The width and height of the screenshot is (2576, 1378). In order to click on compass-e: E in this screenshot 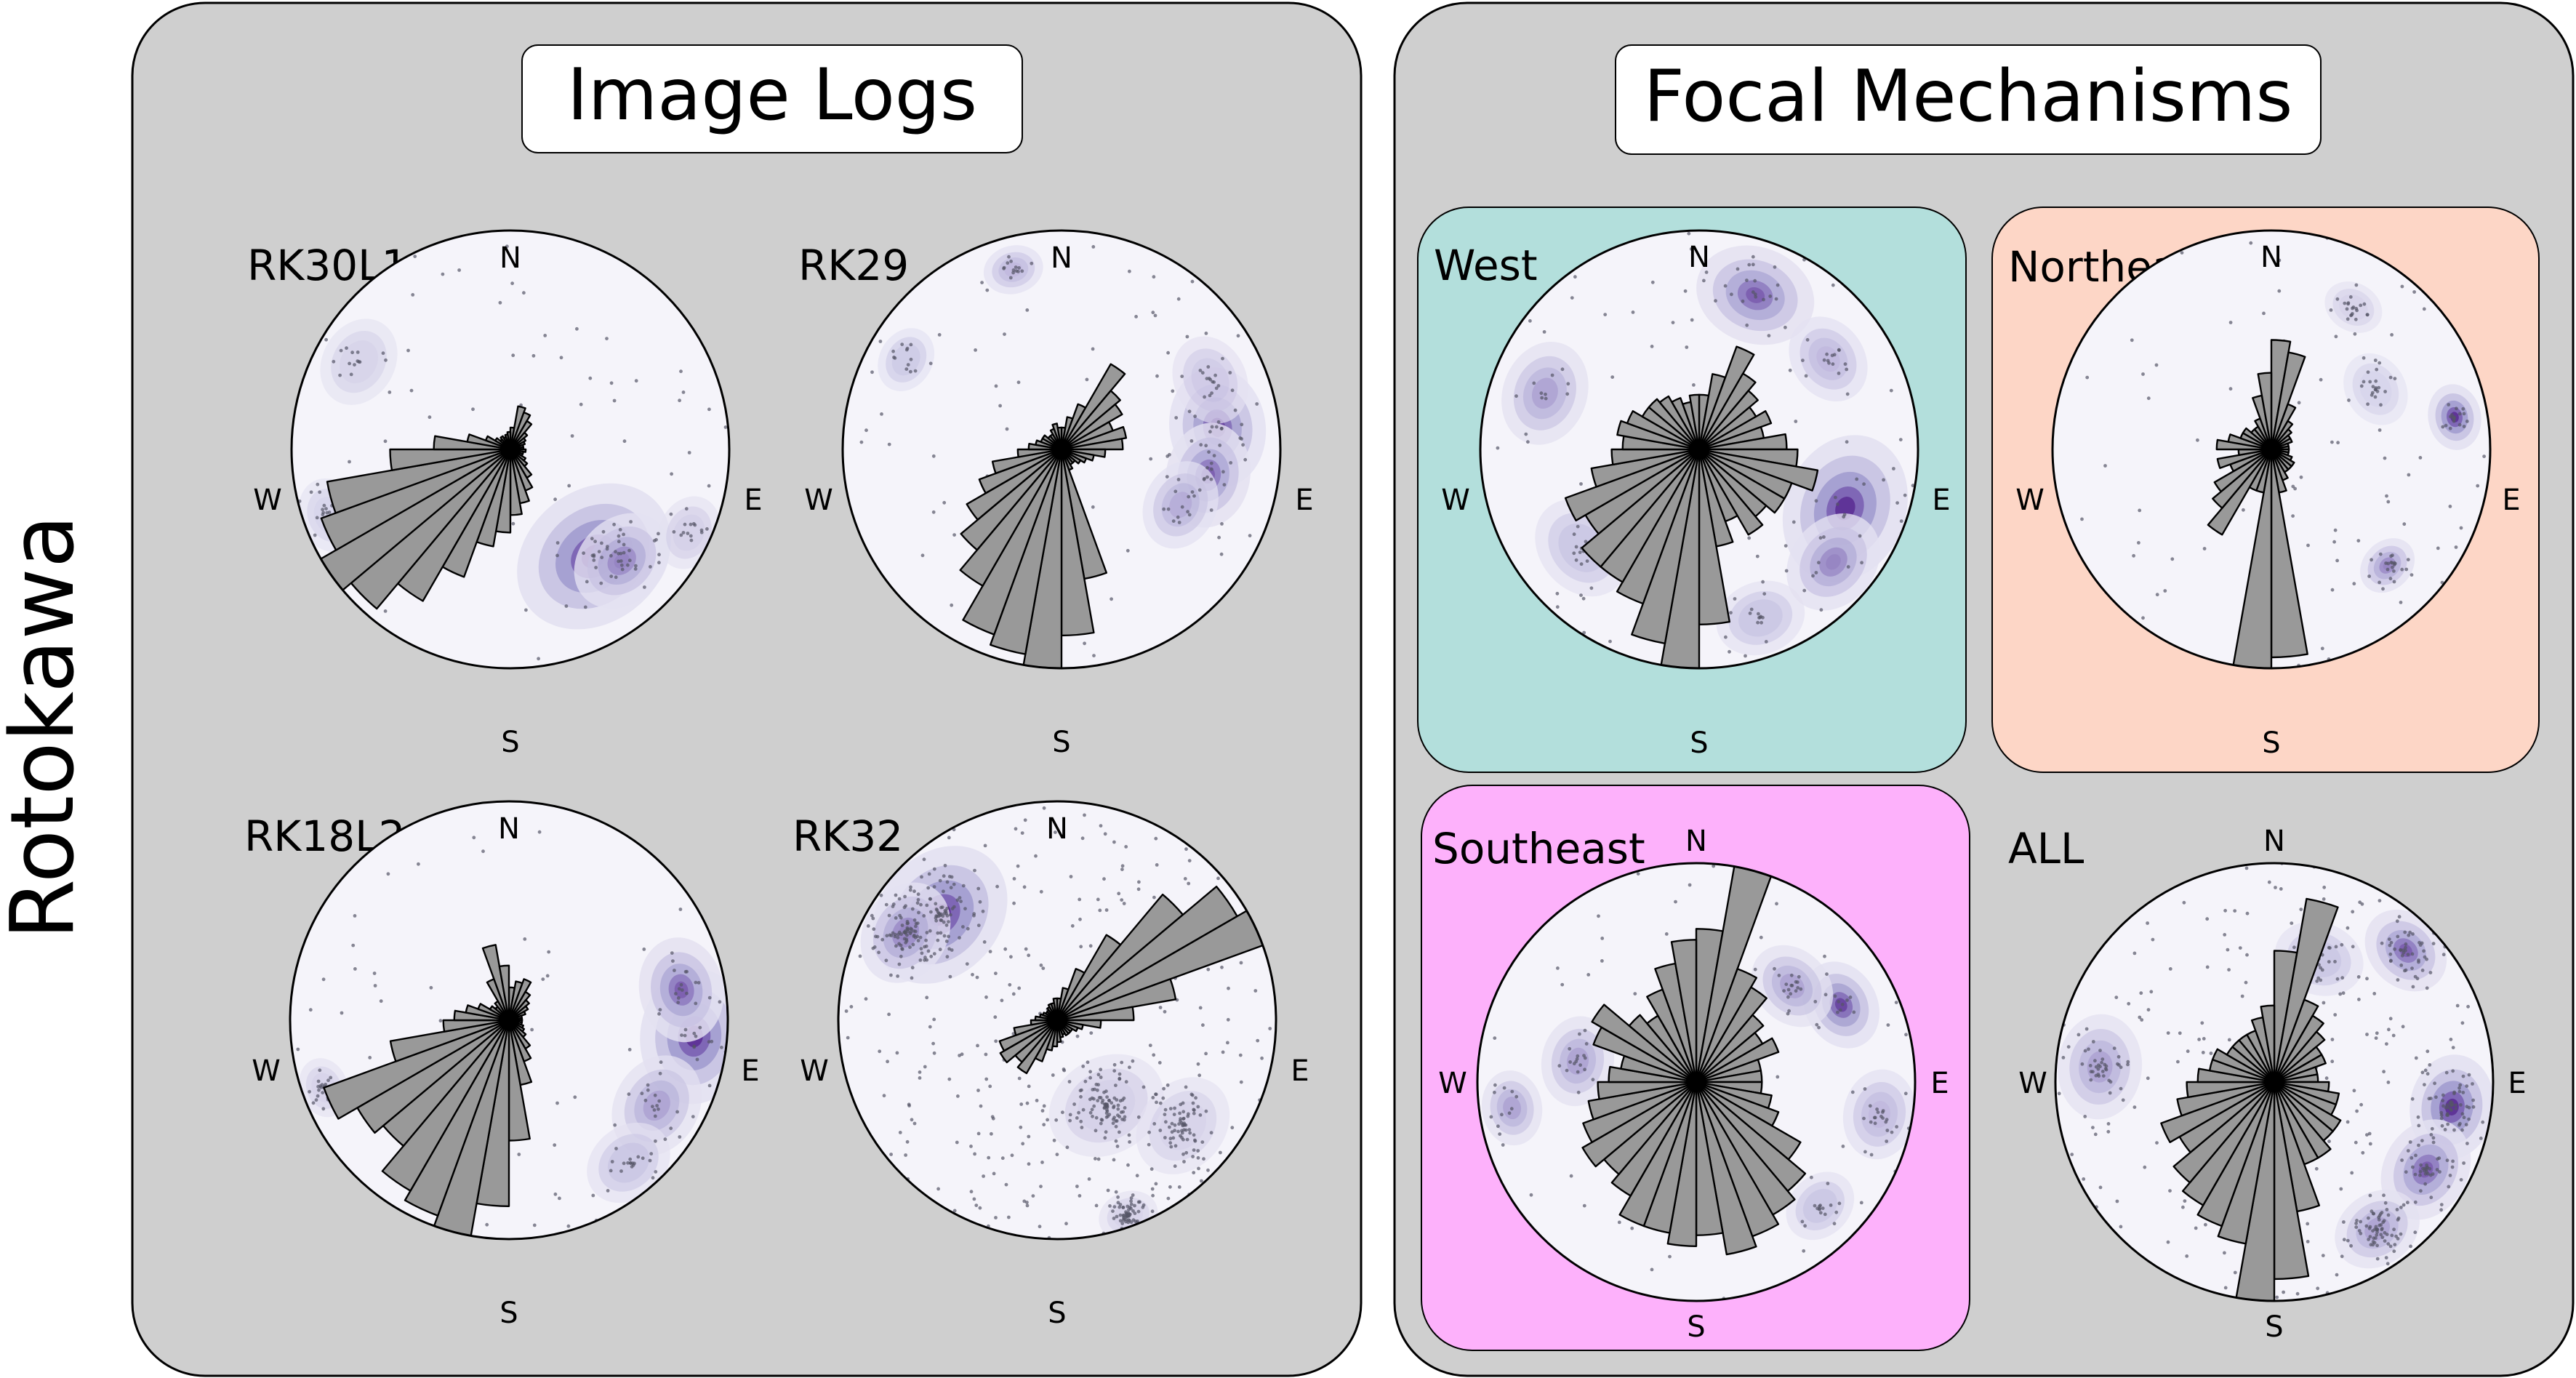, I will do `click(753, 501)`.